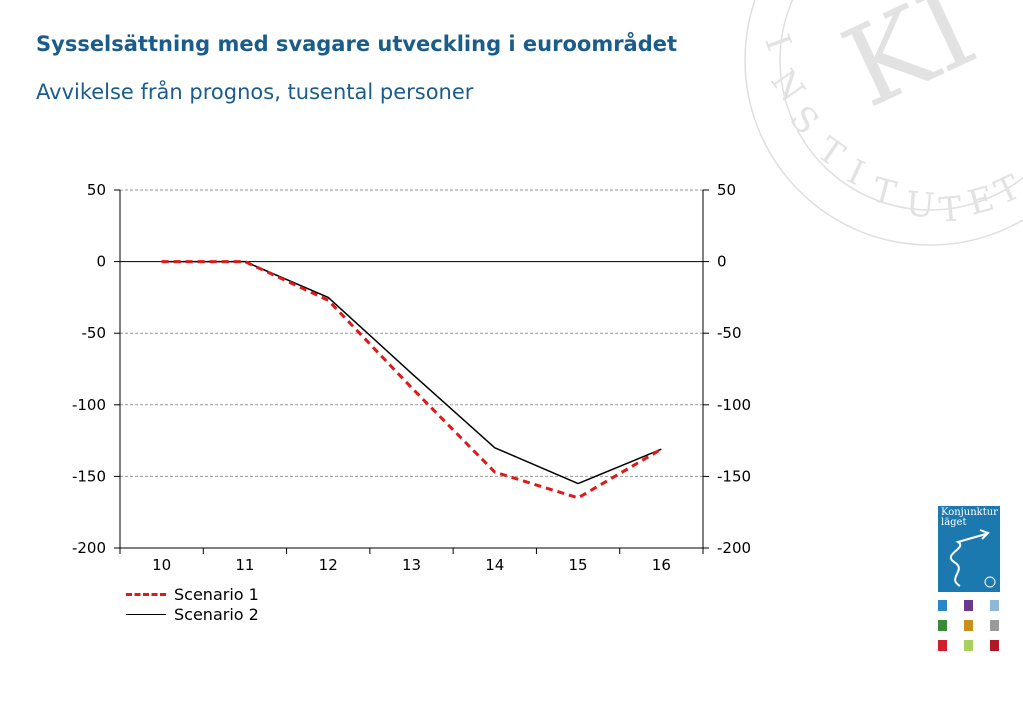 The width and height of the screenshot is (1023, 708). I want to click on cover-arrow-icon, so click(972, 558).